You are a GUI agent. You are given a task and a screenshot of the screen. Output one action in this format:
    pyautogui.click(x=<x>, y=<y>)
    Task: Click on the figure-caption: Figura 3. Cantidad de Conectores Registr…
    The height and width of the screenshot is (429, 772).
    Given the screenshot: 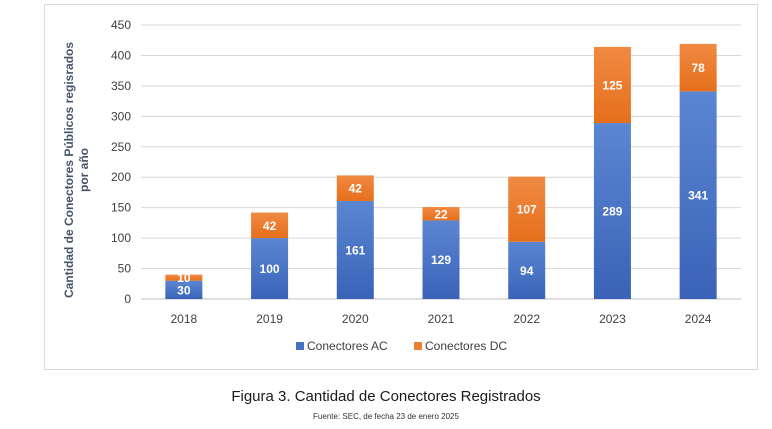 What is the action you would take?
    pyautogui.click(x=386, y=396)
    